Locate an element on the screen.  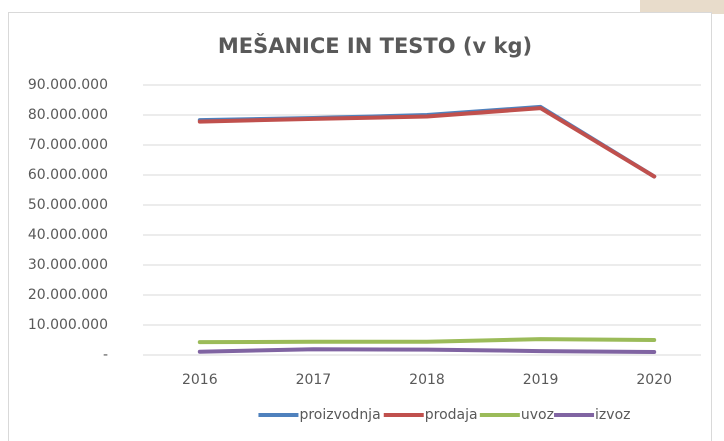
y-tick-label: 90.000.000 is located at coordinates (68, 85).